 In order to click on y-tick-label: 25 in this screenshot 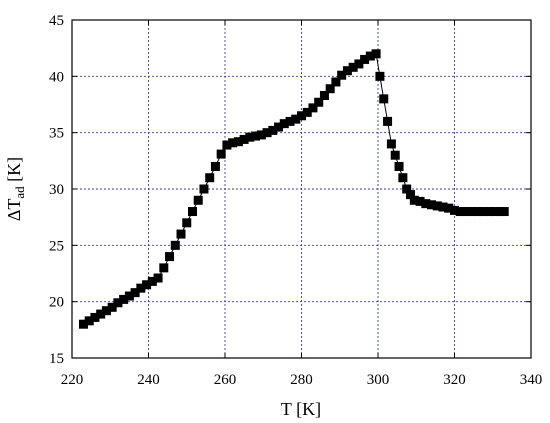, I will do `click(56, 246)`.